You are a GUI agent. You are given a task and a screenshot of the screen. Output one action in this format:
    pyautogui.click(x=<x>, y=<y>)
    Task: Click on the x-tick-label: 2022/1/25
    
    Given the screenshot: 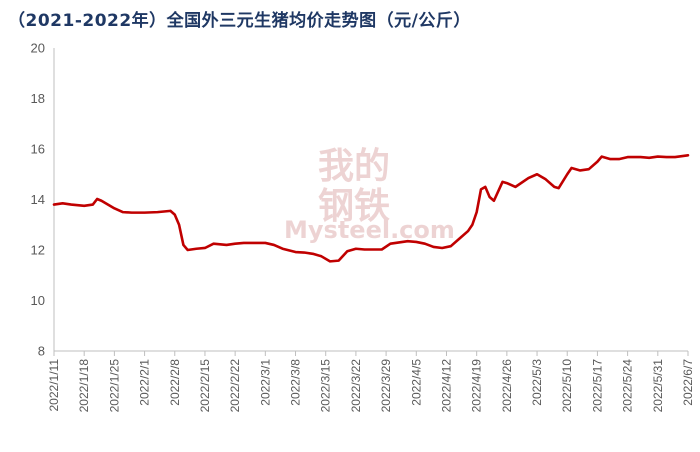 What is the action you would take?
    pyautogui.click(x=114, y=386)
    